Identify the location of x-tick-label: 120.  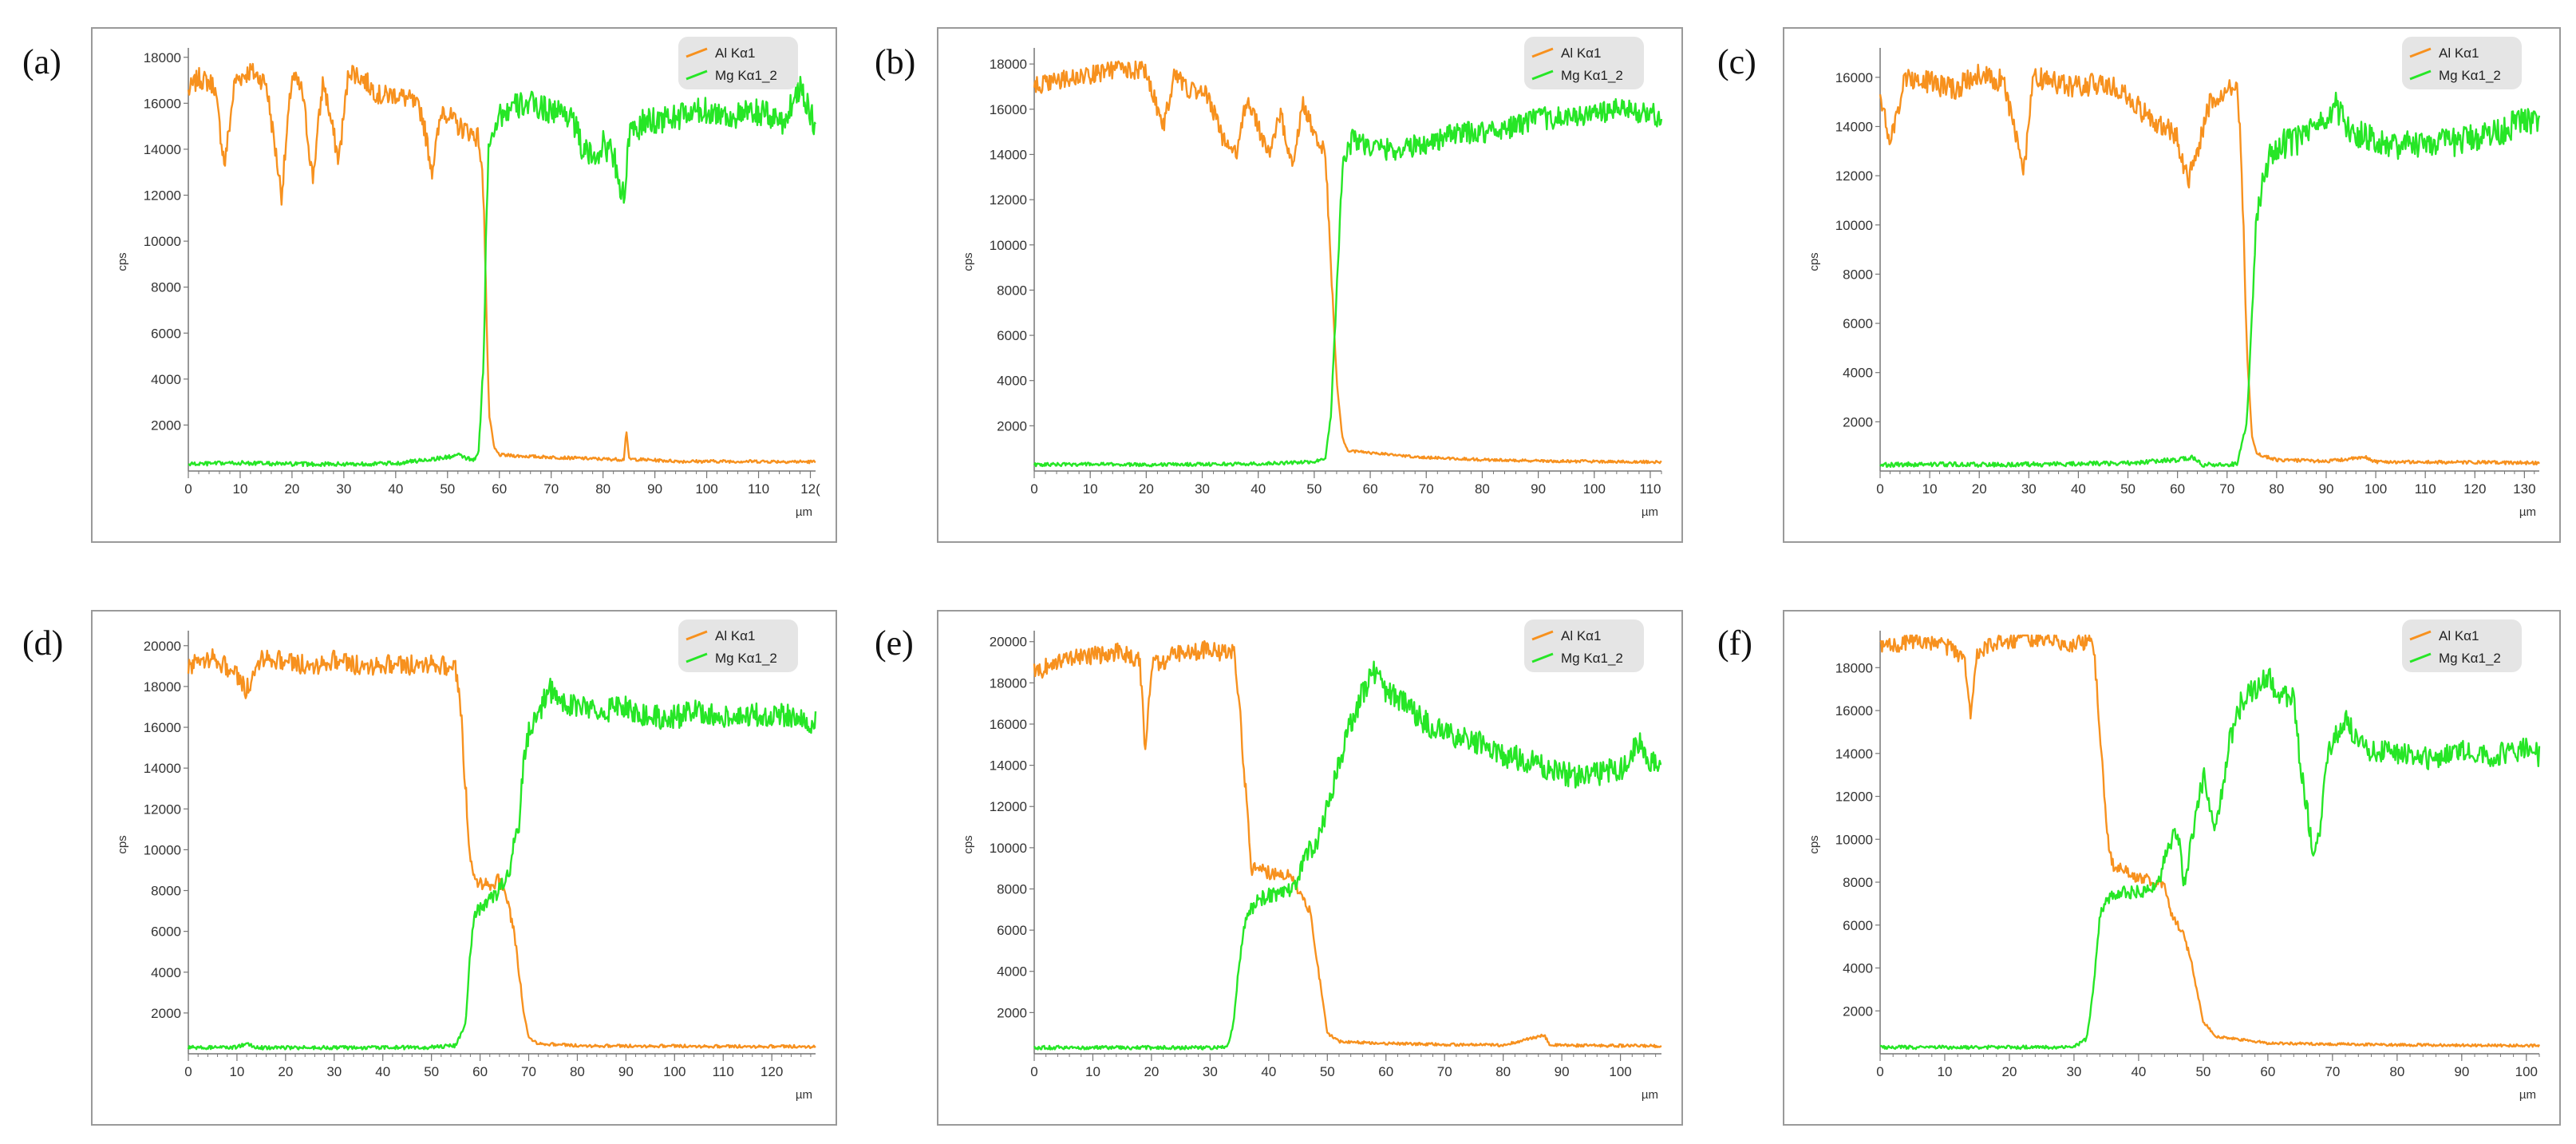
(2474, 489).